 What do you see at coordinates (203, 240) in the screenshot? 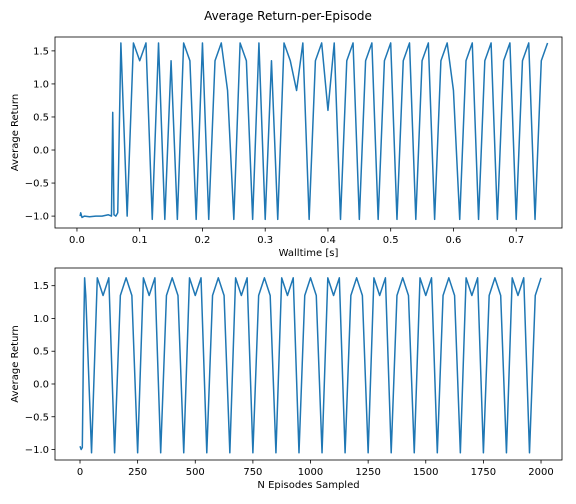
I see `x-tick-label: 0.2` at bounding box center [203, 240].